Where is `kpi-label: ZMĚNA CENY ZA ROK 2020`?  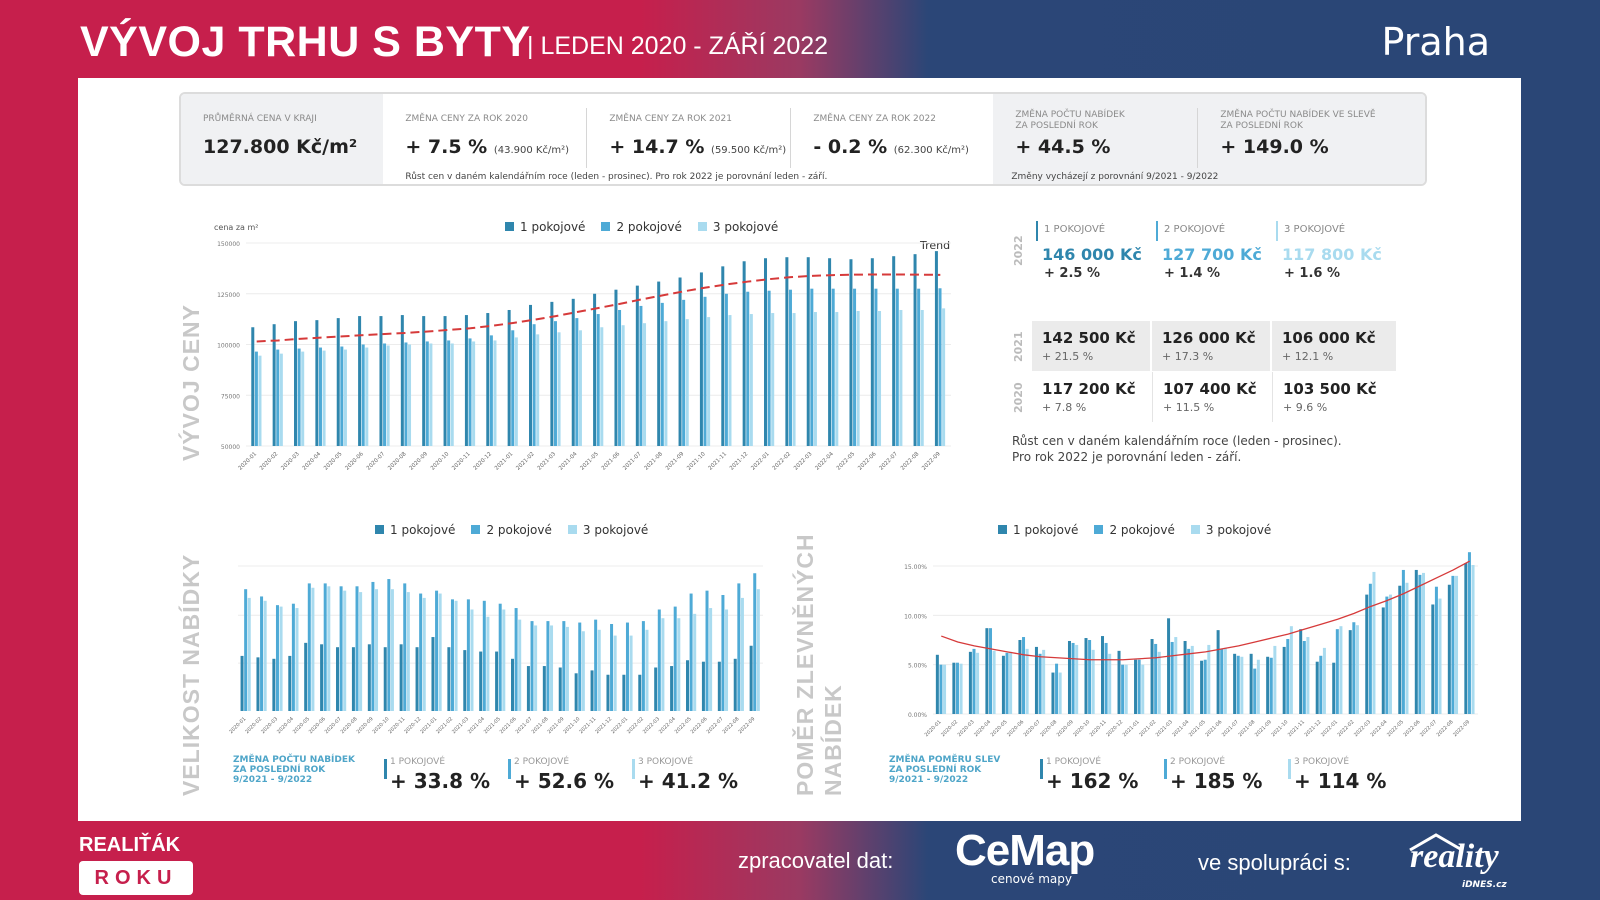 kpi-label: ZMĚNA CENY ZA ROK 2020 is located at coordinates (466, 119).